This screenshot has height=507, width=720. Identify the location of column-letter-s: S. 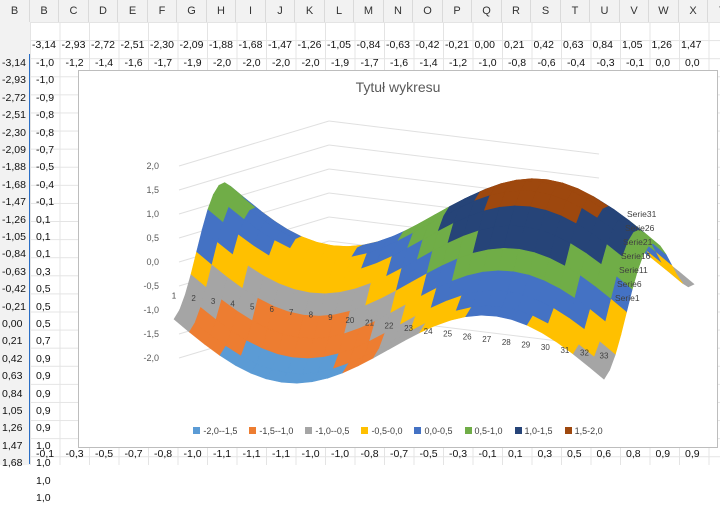
(546, 11).